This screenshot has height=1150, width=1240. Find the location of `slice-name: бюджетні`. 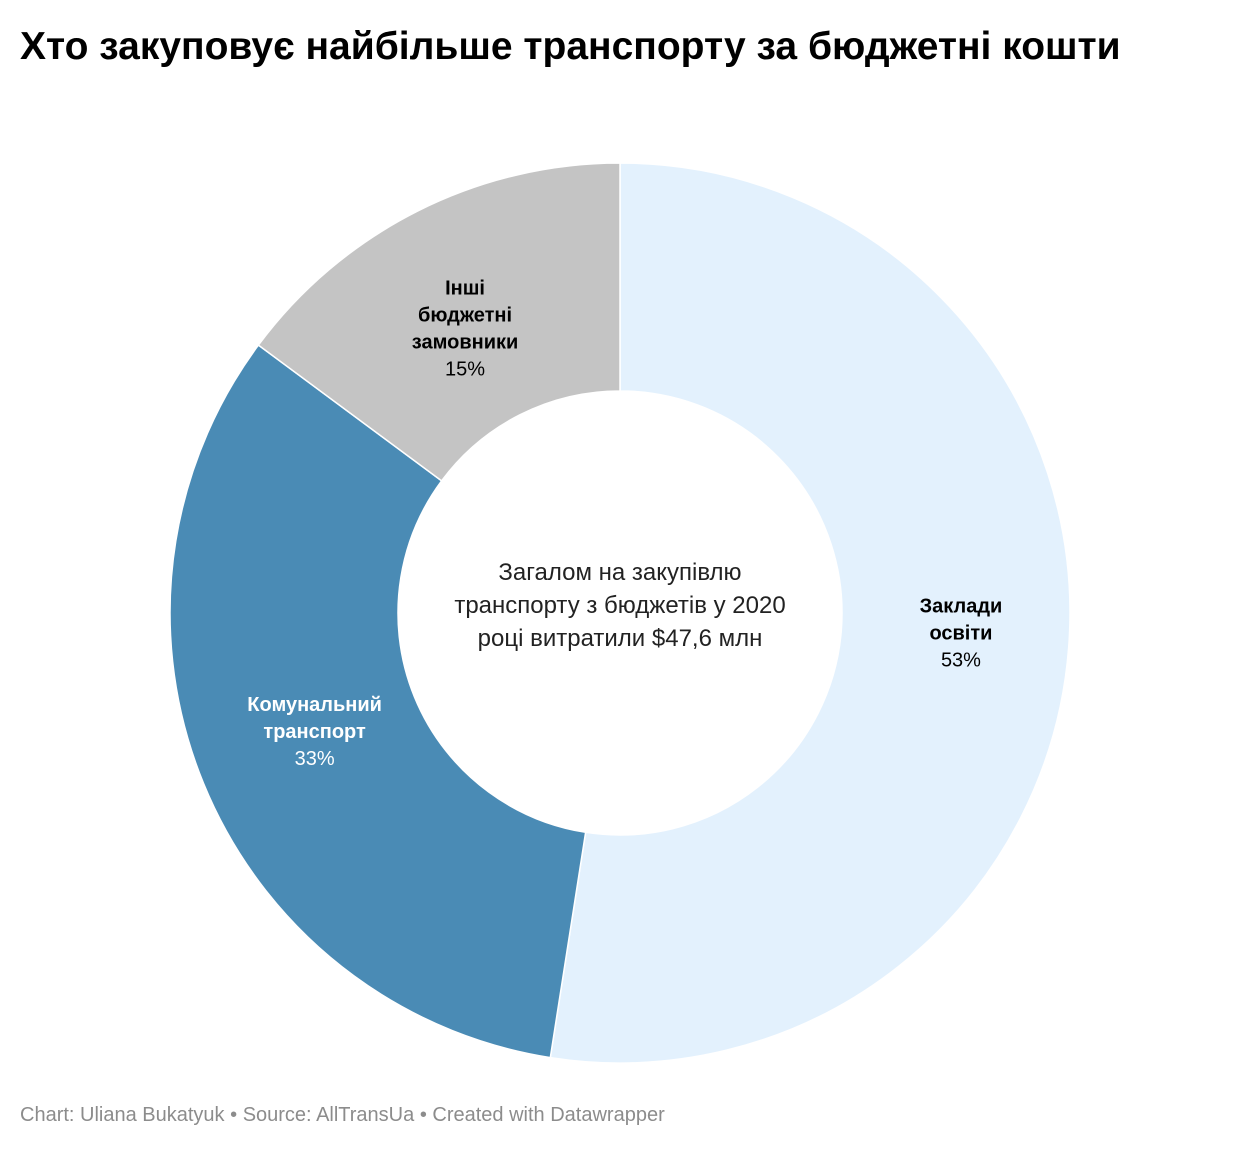

slice-name: бюджетні is located at coordinates (465, 316).